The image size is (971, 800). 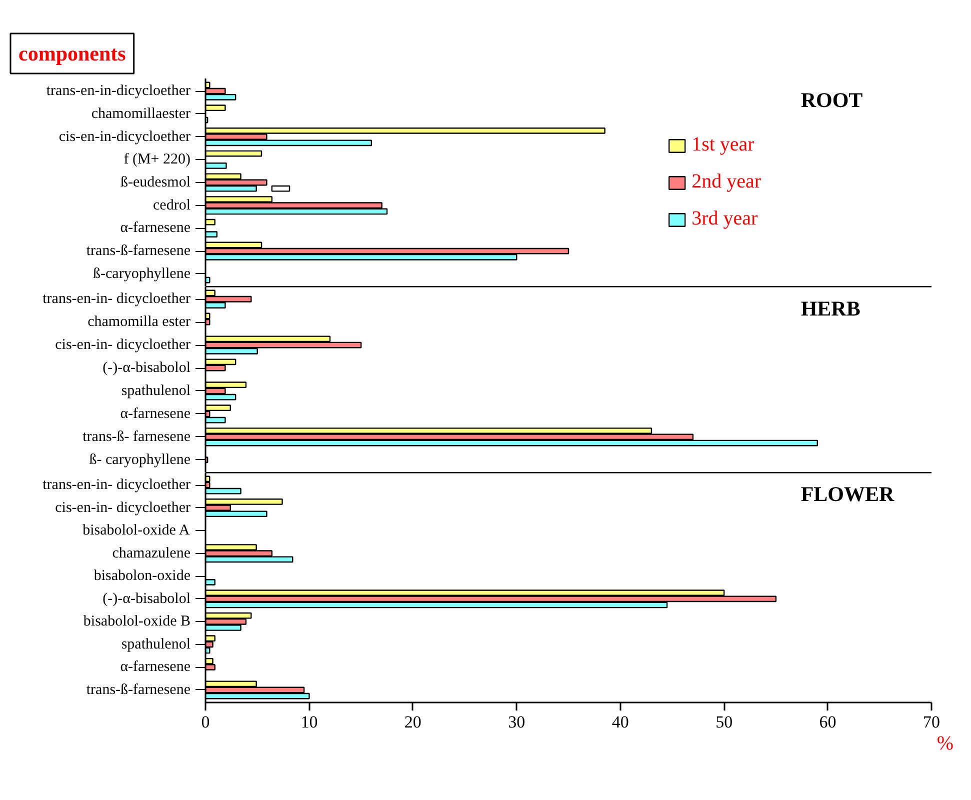 What do you see at coordinates (142, 274) in the screenshot?
I see `y-tick-label: ß-caryophyllene` at bounding box center [142, 274].